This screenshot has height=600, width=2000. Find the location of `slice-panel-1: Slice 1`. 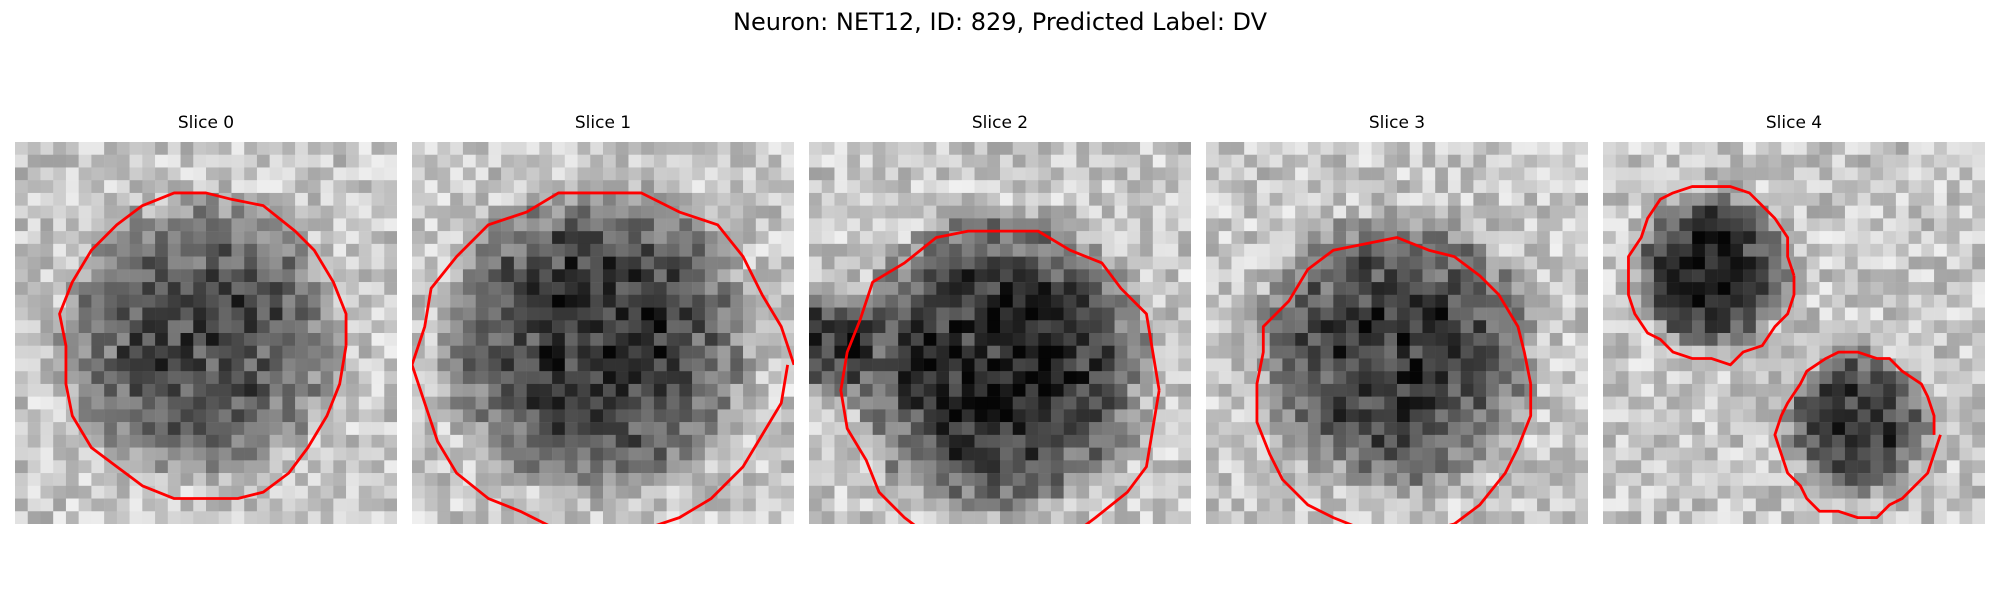

slice-panel-1: Slice 1 is located at coordinates (603, 318).